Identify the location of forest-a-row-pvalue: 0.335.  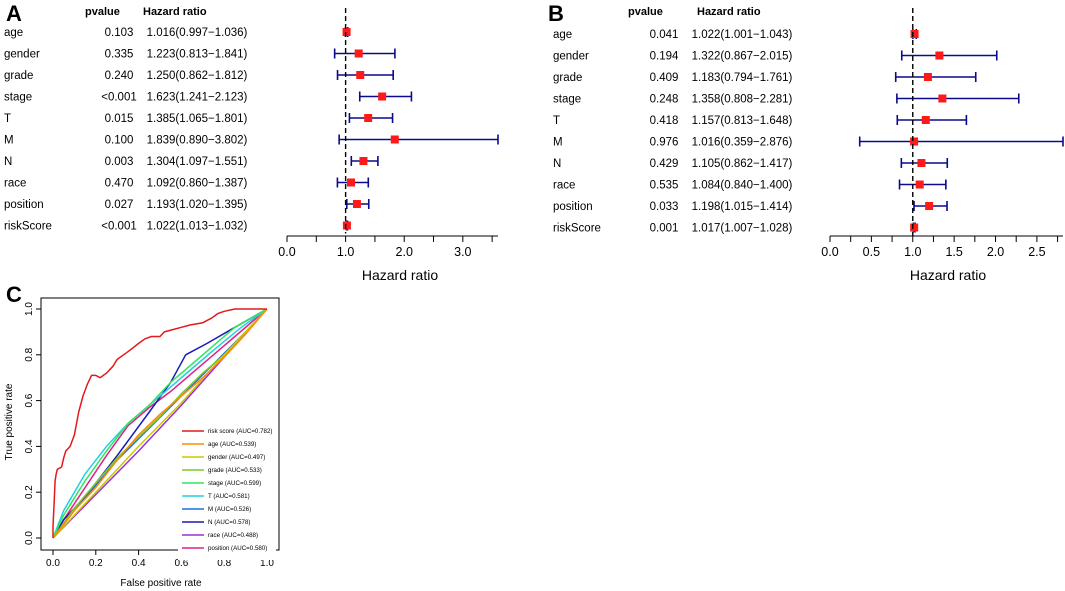
(119, 55).